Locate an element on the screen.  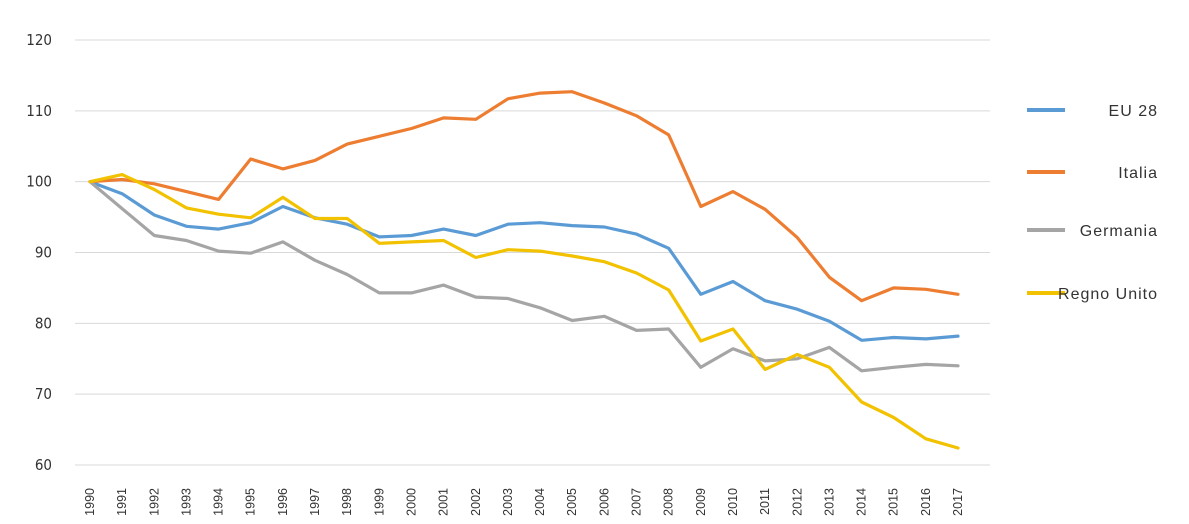
legend-label: Regno Unito is located at coordinates (1108, 294).